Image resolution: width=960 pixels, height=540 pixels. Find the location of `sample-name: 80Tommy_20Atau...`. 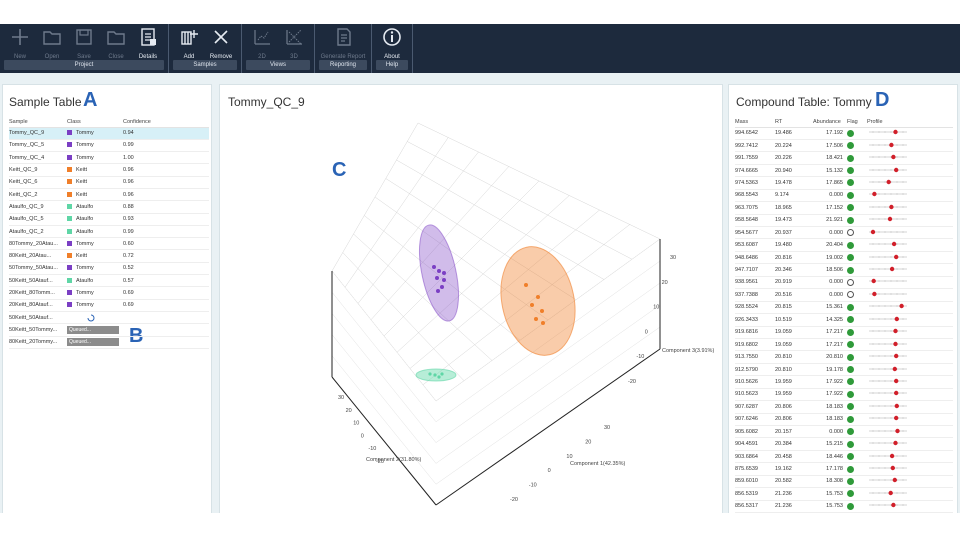

sample-name: 80Tommy_20Atau... is located at coordinates (38, 244).